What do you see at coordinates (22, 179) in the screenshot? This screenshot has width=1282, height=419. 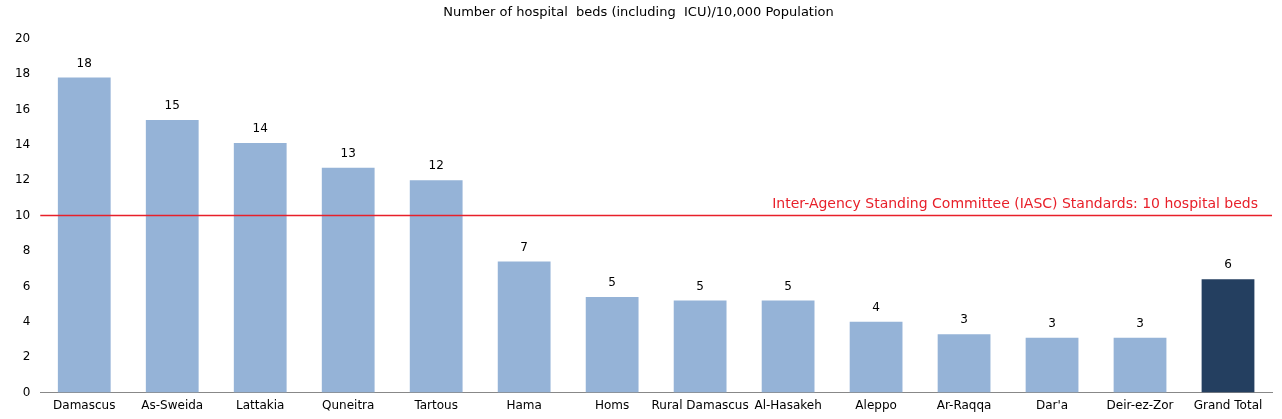 I see `y-tick-label: 12` at bounding box center [22, 179].